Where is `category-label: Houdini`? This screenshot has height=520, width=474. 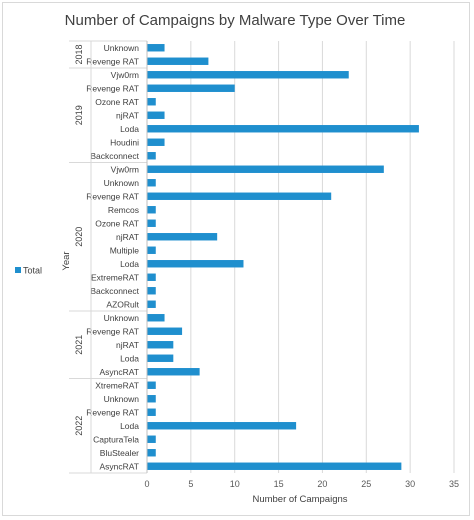
category-label: Houdini is located at coordinates (124, 142).